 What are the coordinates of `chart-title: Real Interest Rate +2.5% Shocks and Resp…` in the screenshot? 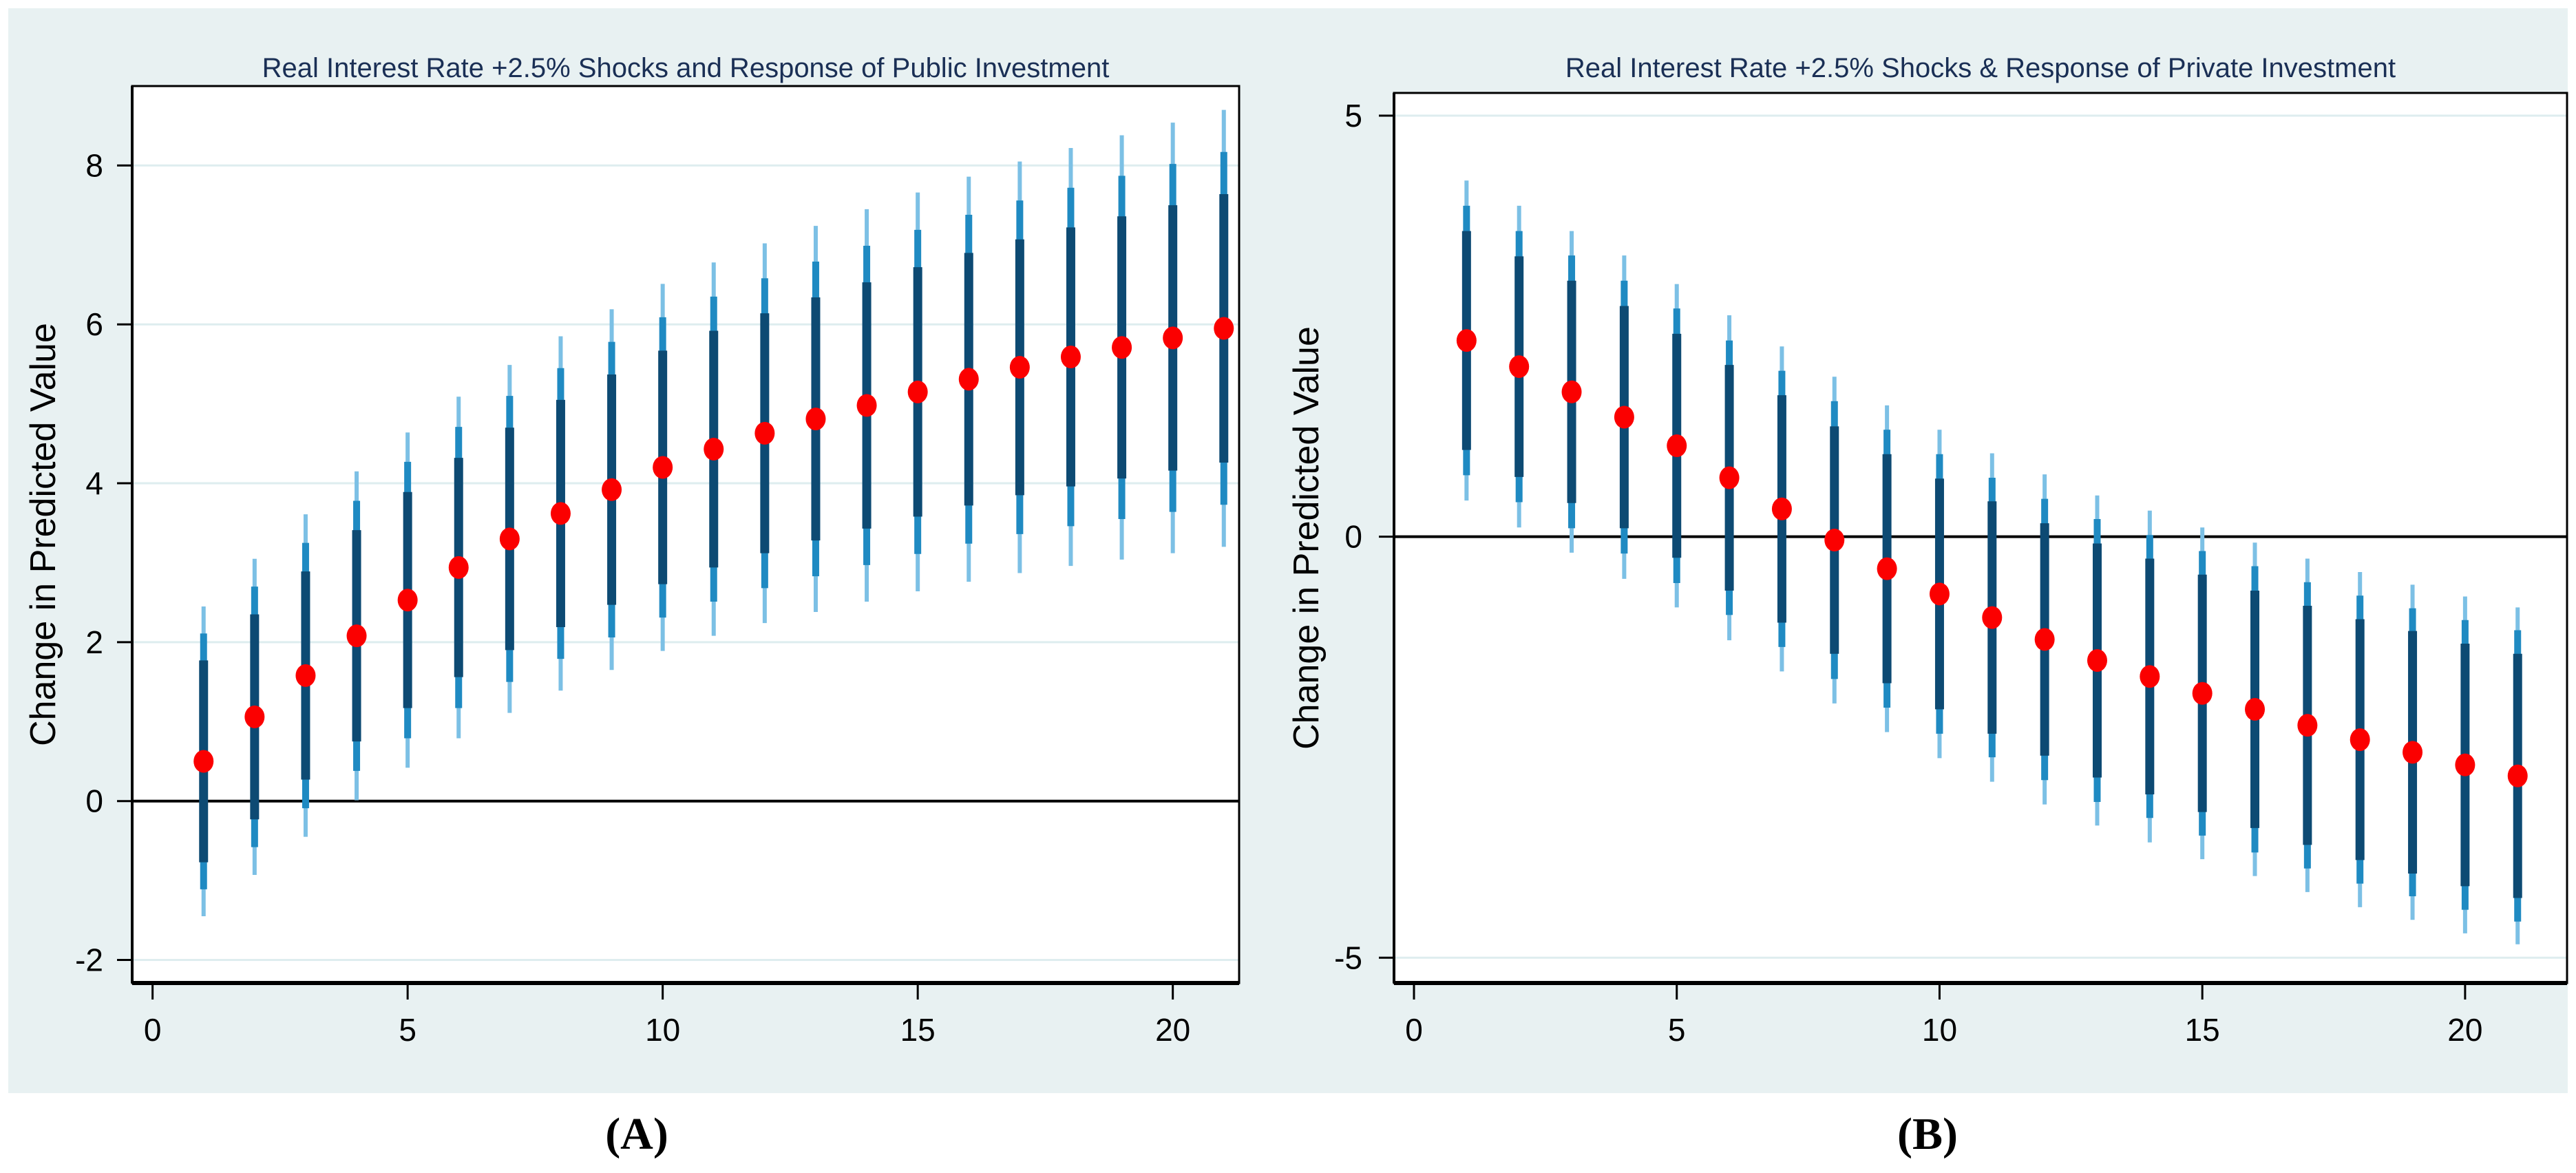 It's located at (686, 68).